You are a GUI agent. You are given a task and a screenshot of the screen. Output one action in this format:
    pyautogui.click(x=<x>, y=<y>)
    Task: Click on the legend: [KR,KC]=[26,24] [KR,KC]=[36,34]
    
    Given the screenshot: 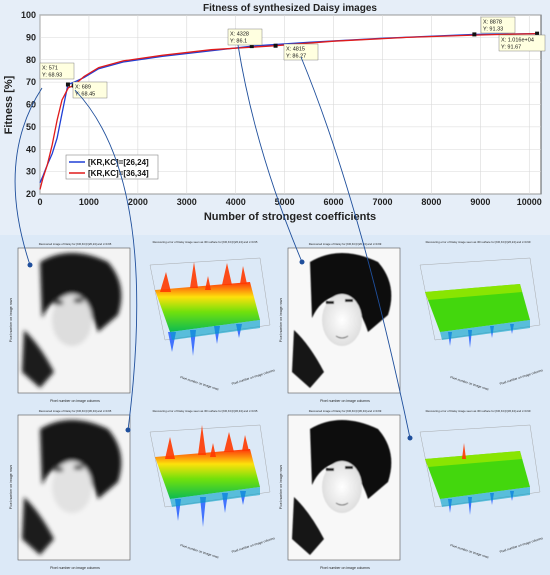 What is the action you would take?
    pyautogui.click(x=112, y=167)
    